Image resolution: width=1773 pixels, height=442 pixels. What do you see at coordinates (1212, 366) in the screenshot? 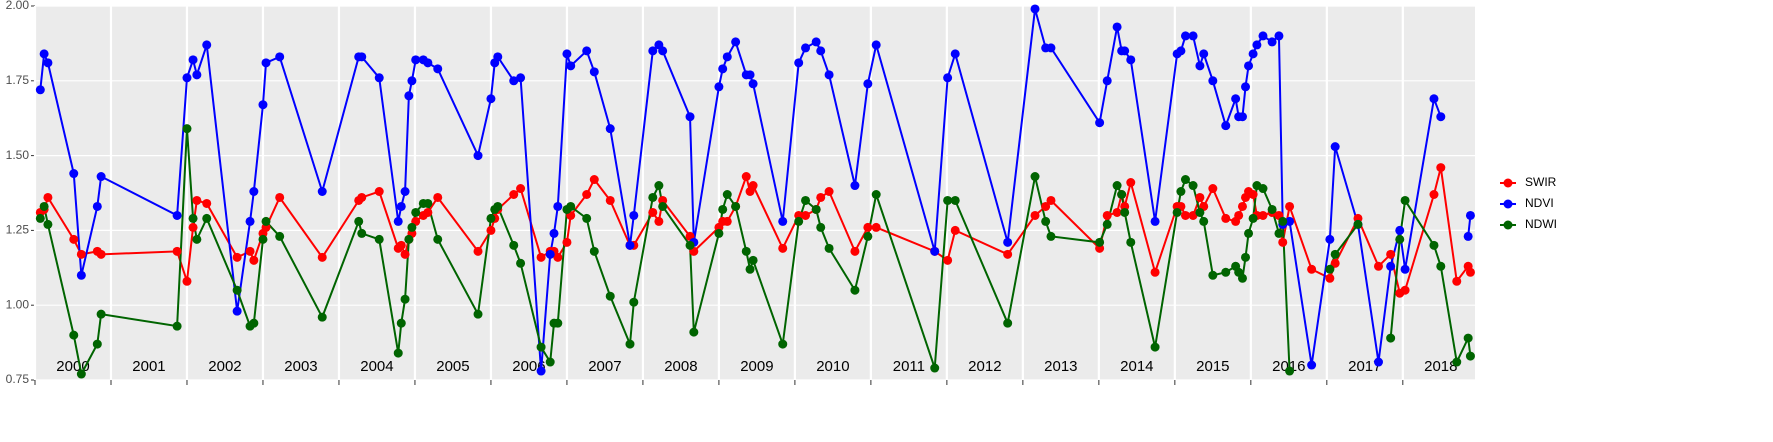
I see `x-tick-label: 2015` at bounding box center [1212, 366].